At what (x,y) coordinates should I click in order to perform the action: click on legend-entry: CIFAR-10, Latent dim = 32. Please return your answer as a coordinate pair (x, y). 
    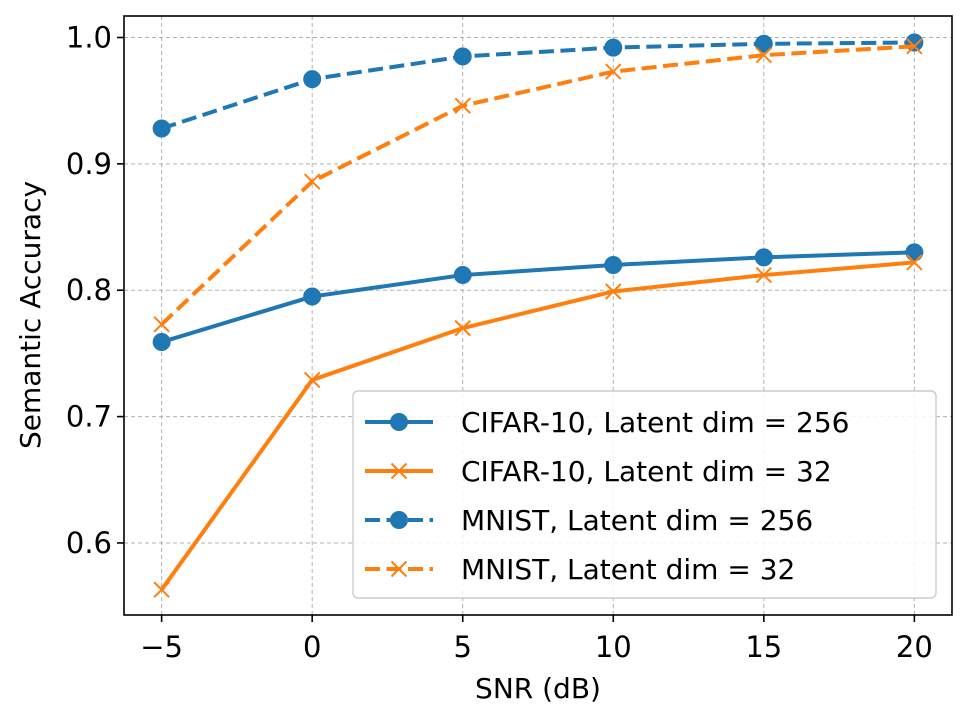
    Looking at the image, I should click on (598, 471).